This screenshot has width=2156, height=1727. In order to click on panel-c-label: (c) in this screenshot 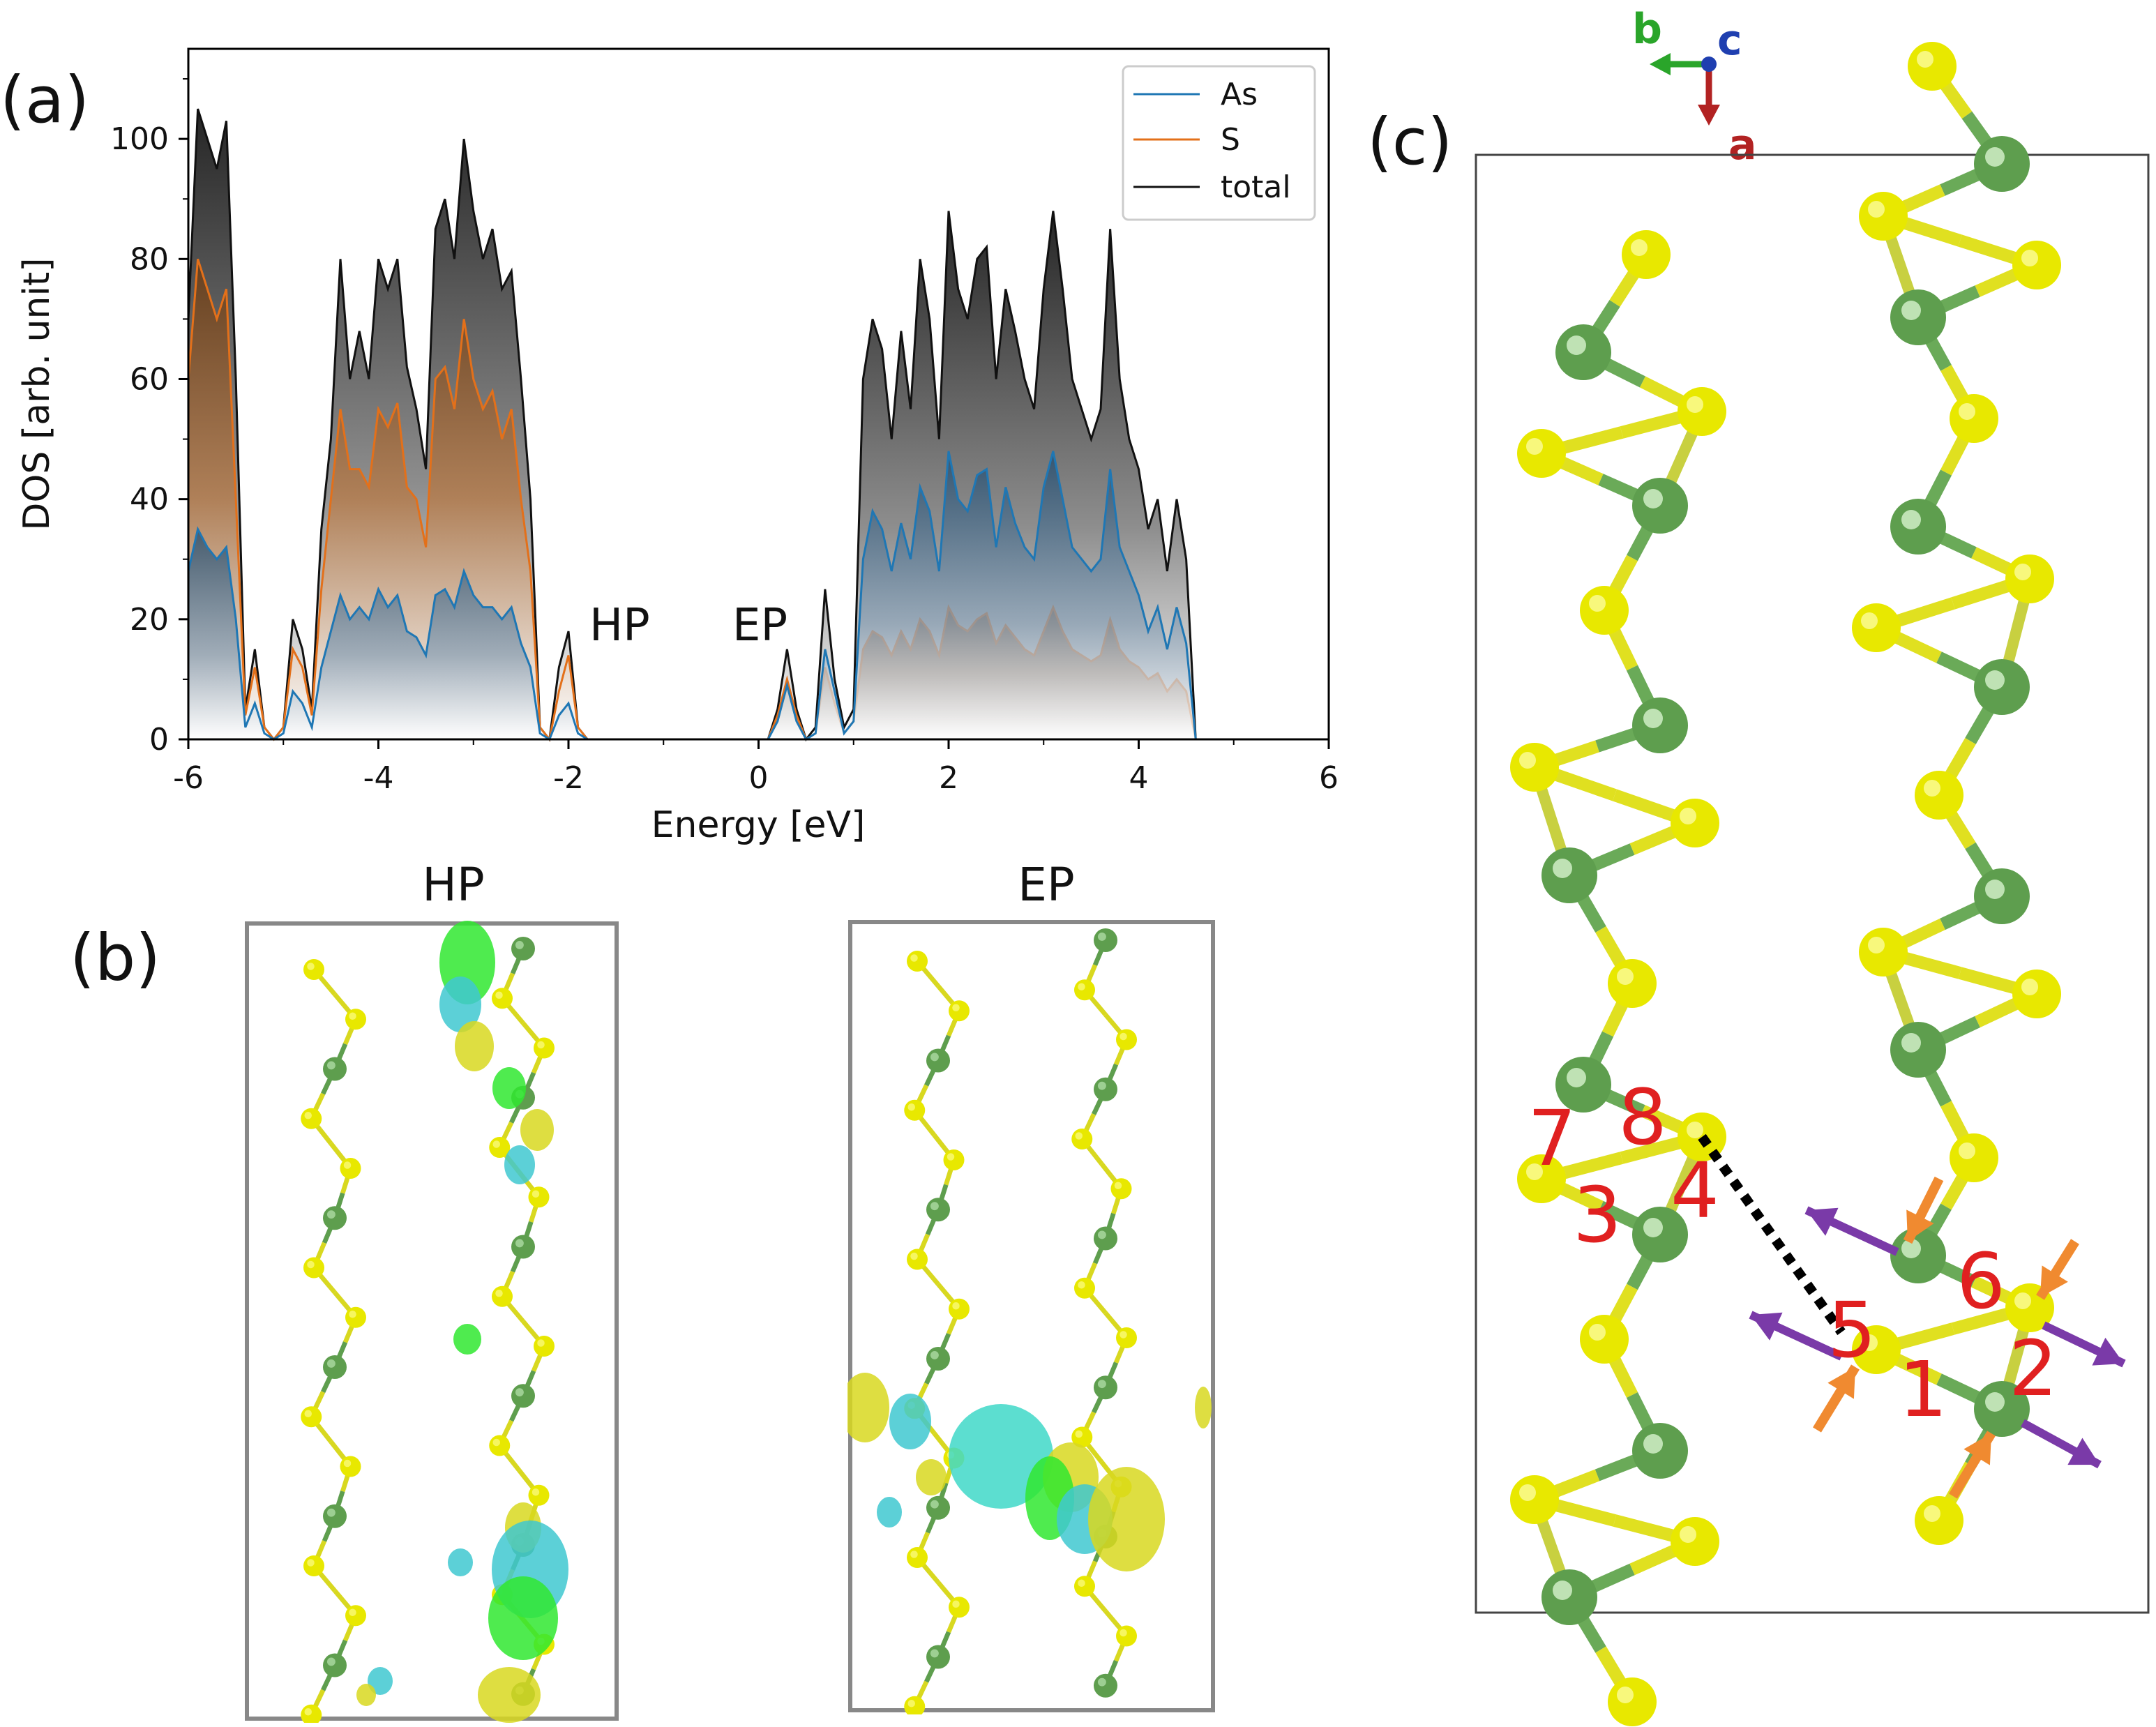, I will do `click(1410, 142)`.